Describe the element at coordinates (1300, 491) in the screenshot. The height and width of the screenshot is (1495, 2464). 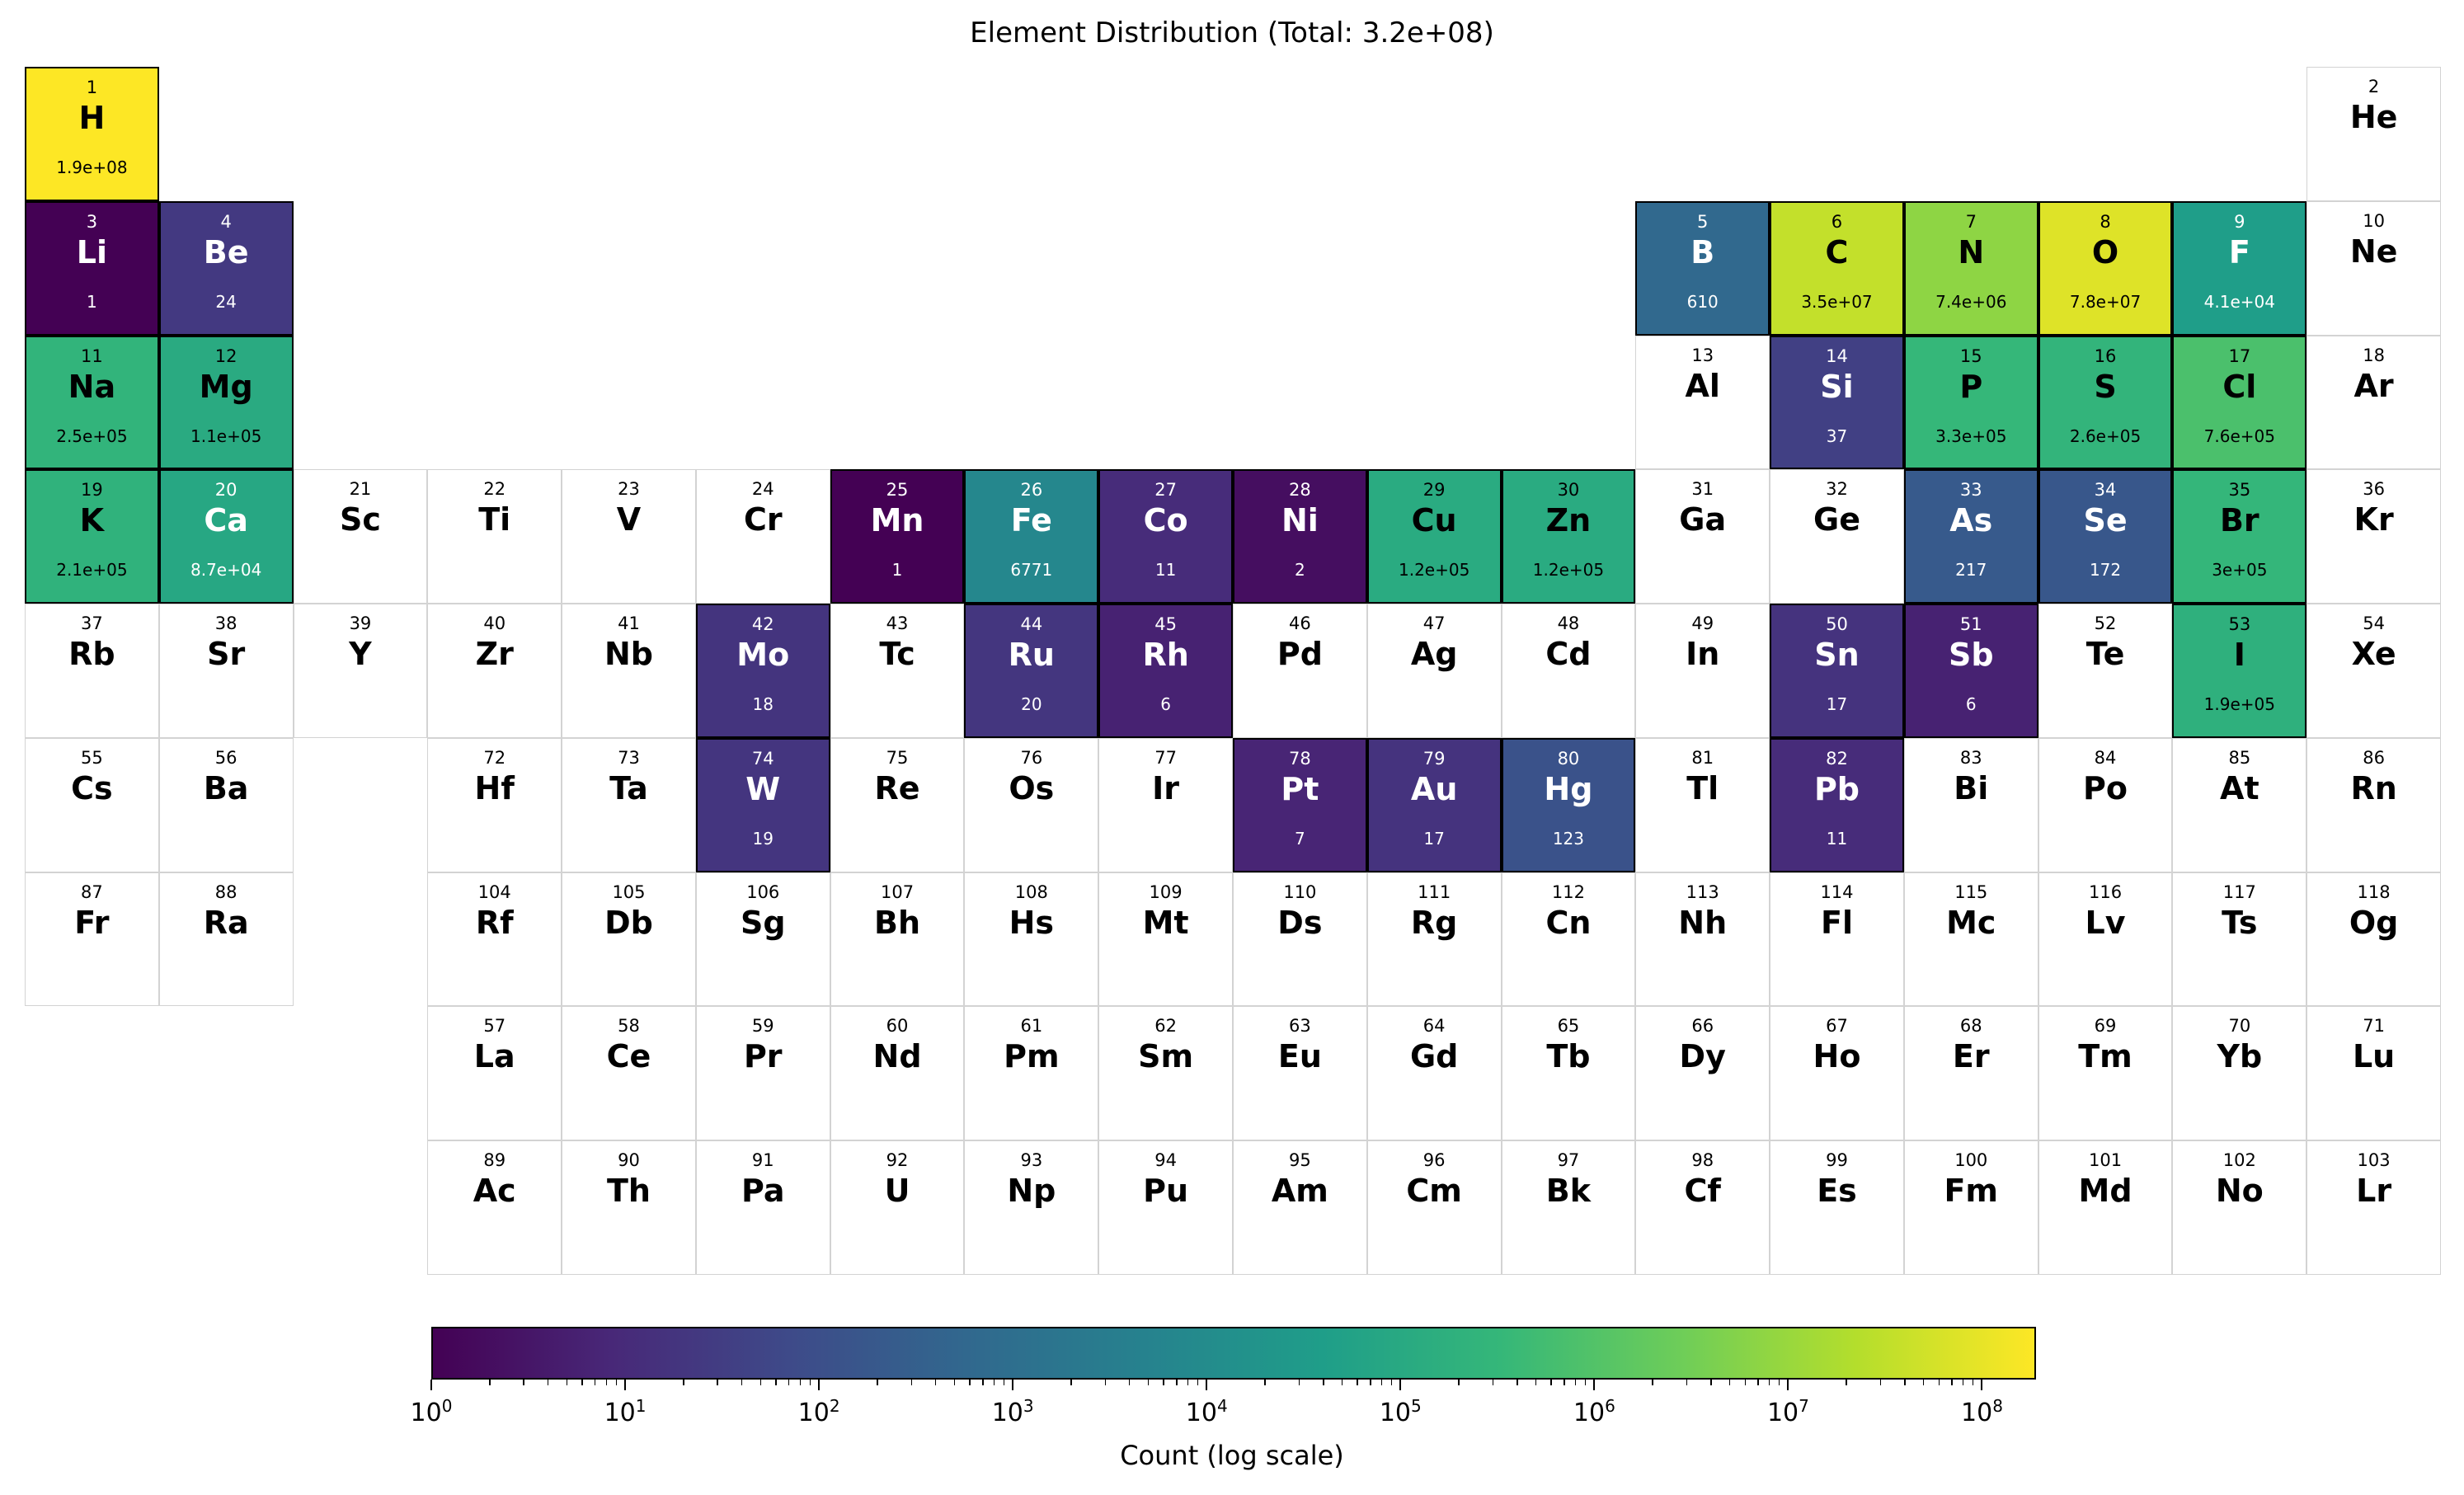
I see `atomic-number: 28` at that location.